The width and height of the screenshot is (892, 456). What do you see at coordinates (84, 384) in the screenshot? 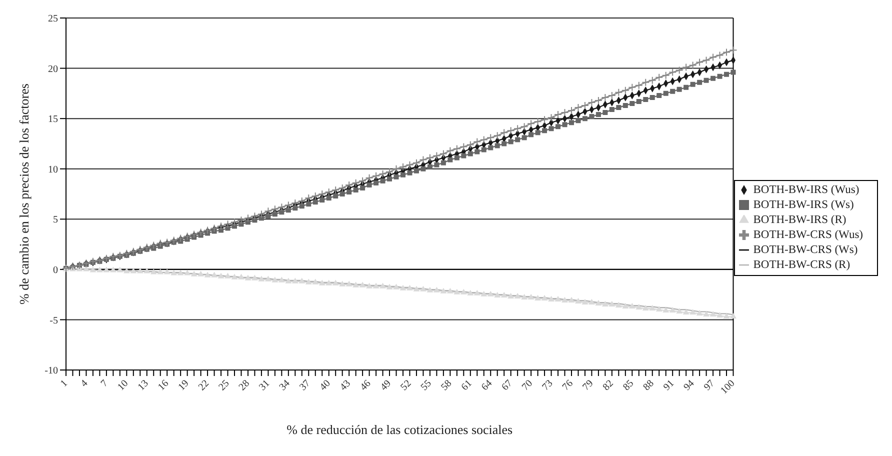
I see `x-tick-label: 4` at bounding box center [84, 384].